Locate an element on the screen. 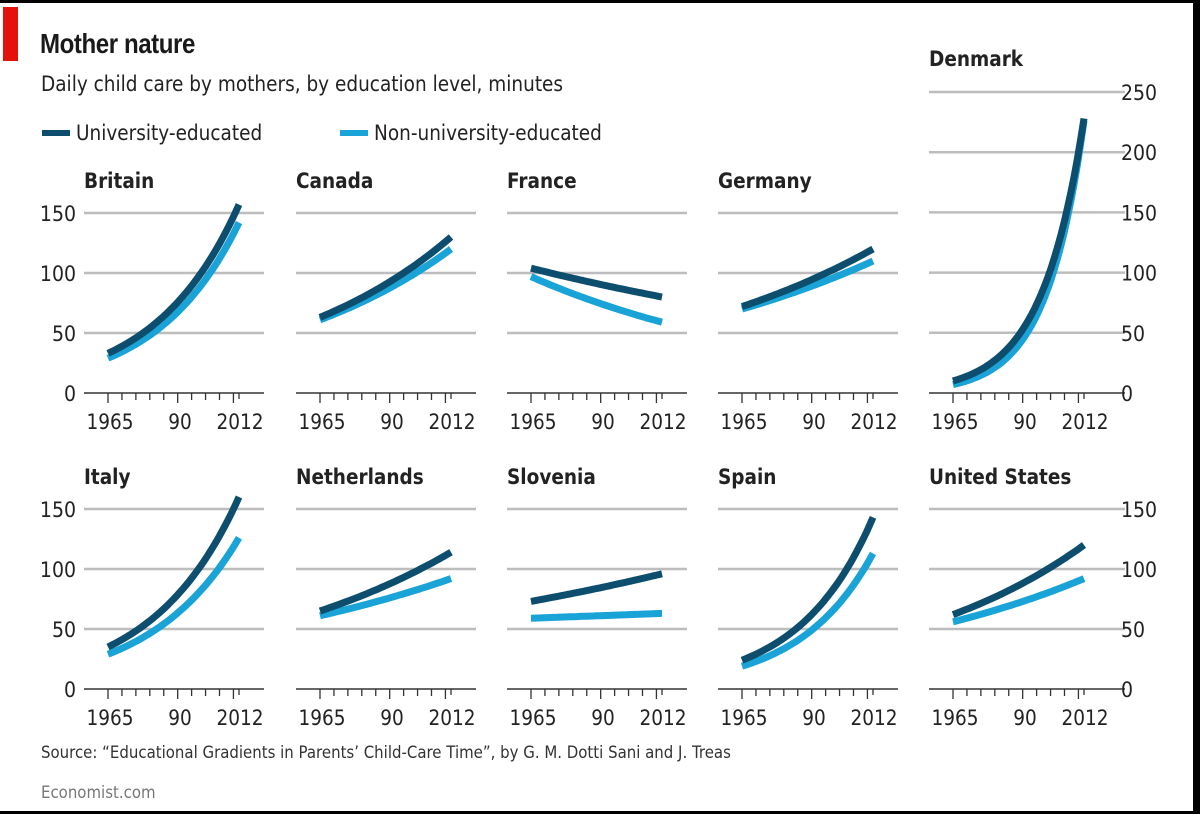 The width and height of the screenshot is (1200, 814). legend-label-university: University-educated is located at coordinates (169, 133).